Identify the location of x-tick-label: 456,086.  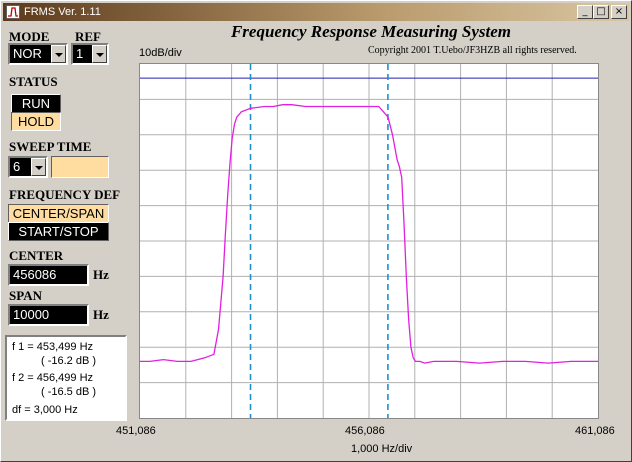
(365, 431).